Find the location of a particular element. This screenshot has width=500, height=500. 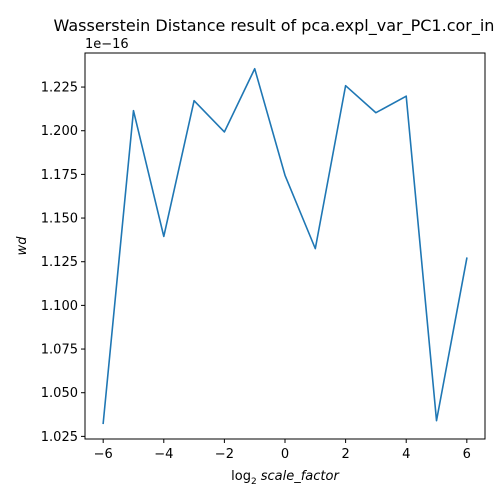

x-tick-label: −2 is located at coordinates (224, 454).